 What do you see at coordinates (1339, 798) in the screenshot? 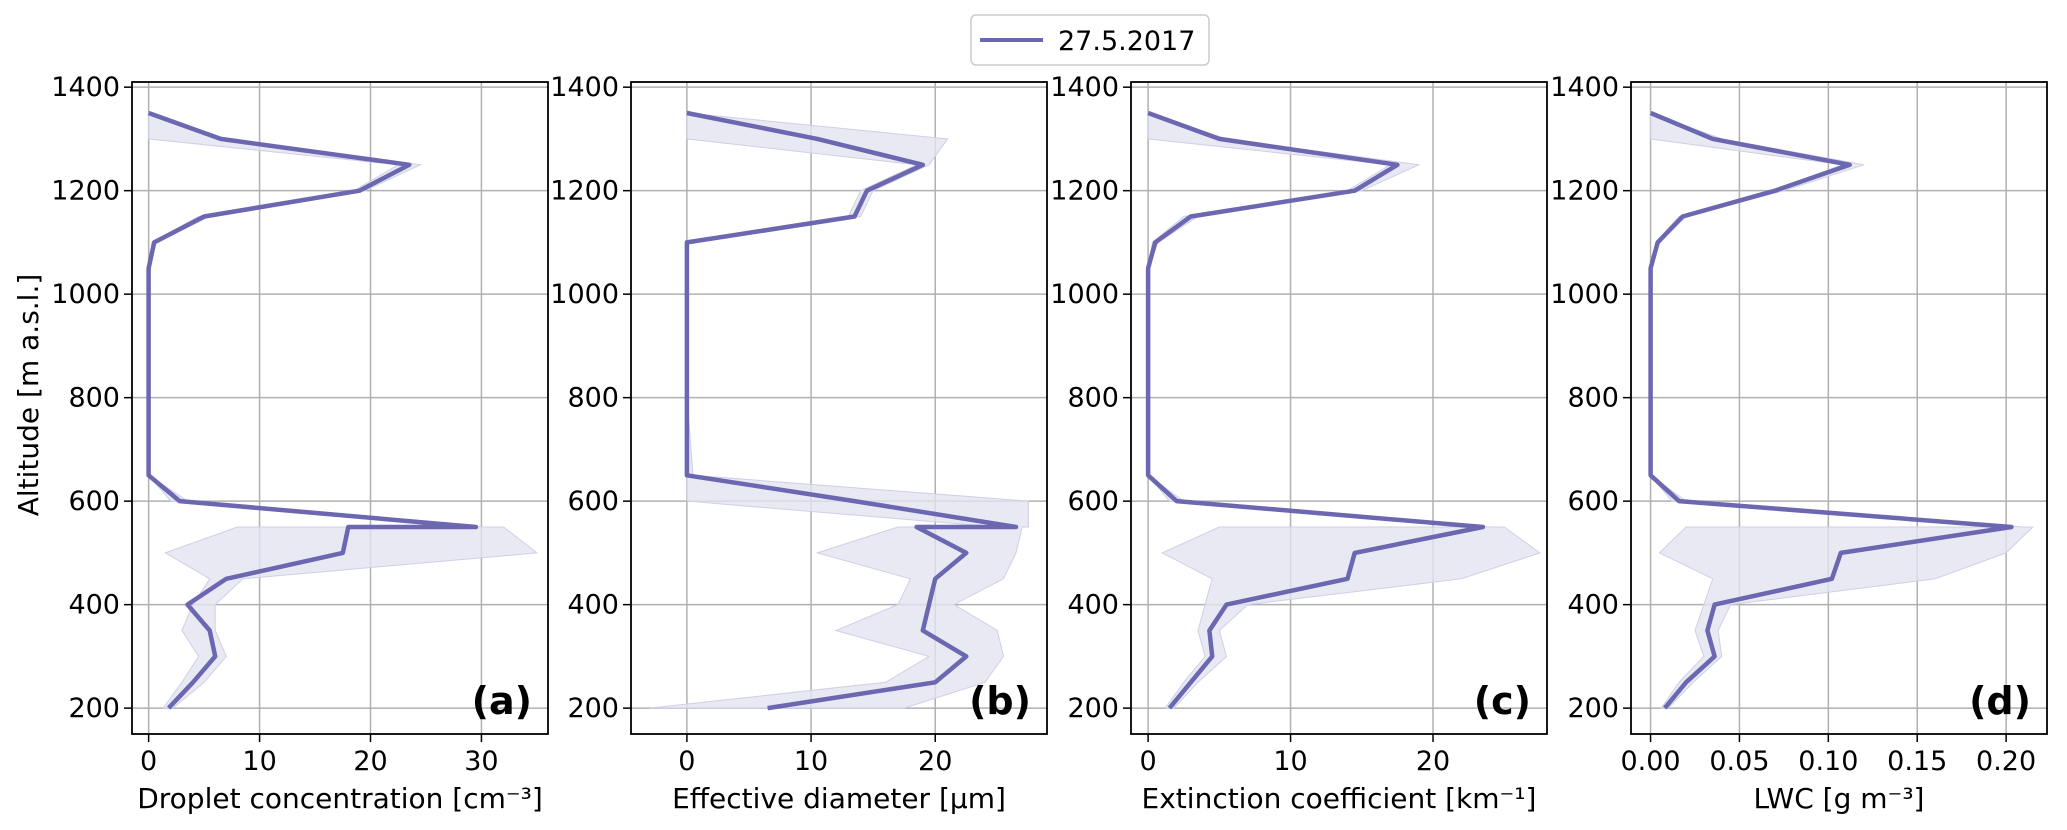
I see `x-axis-label: Extinction coefficient [km⁻¹]` at bounding box center [1339, 798].